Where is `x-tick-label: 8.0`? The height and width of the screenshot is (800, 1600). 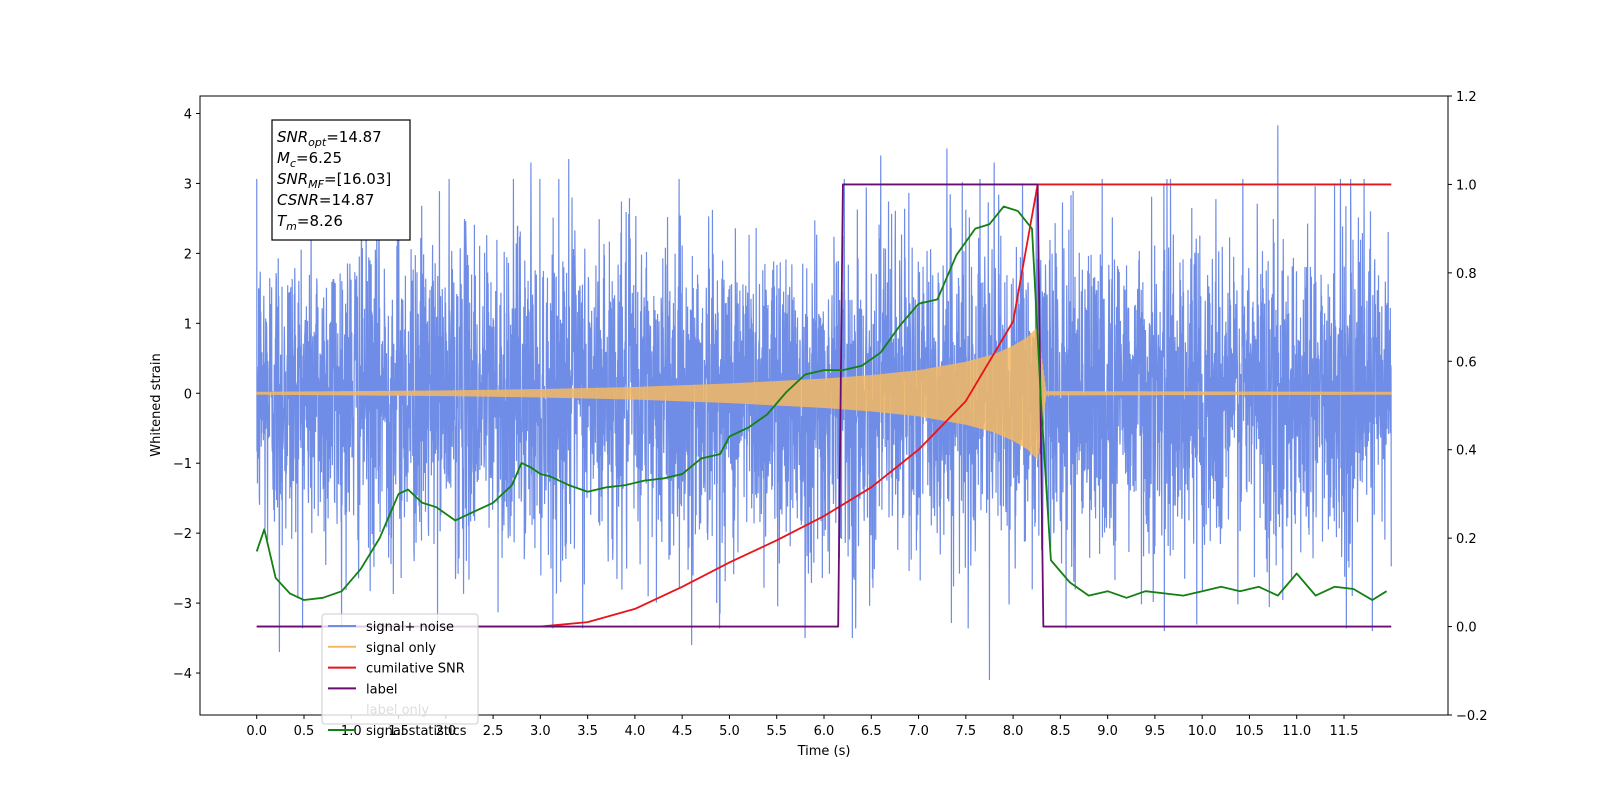
x-tick-label: 8.0 is located at coordinates (1013, 731).